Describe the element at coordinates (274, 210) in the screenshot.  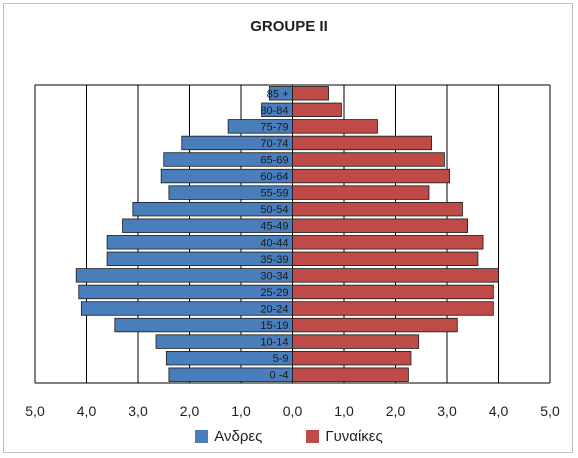
I see `category-label: 50-54` at that location.